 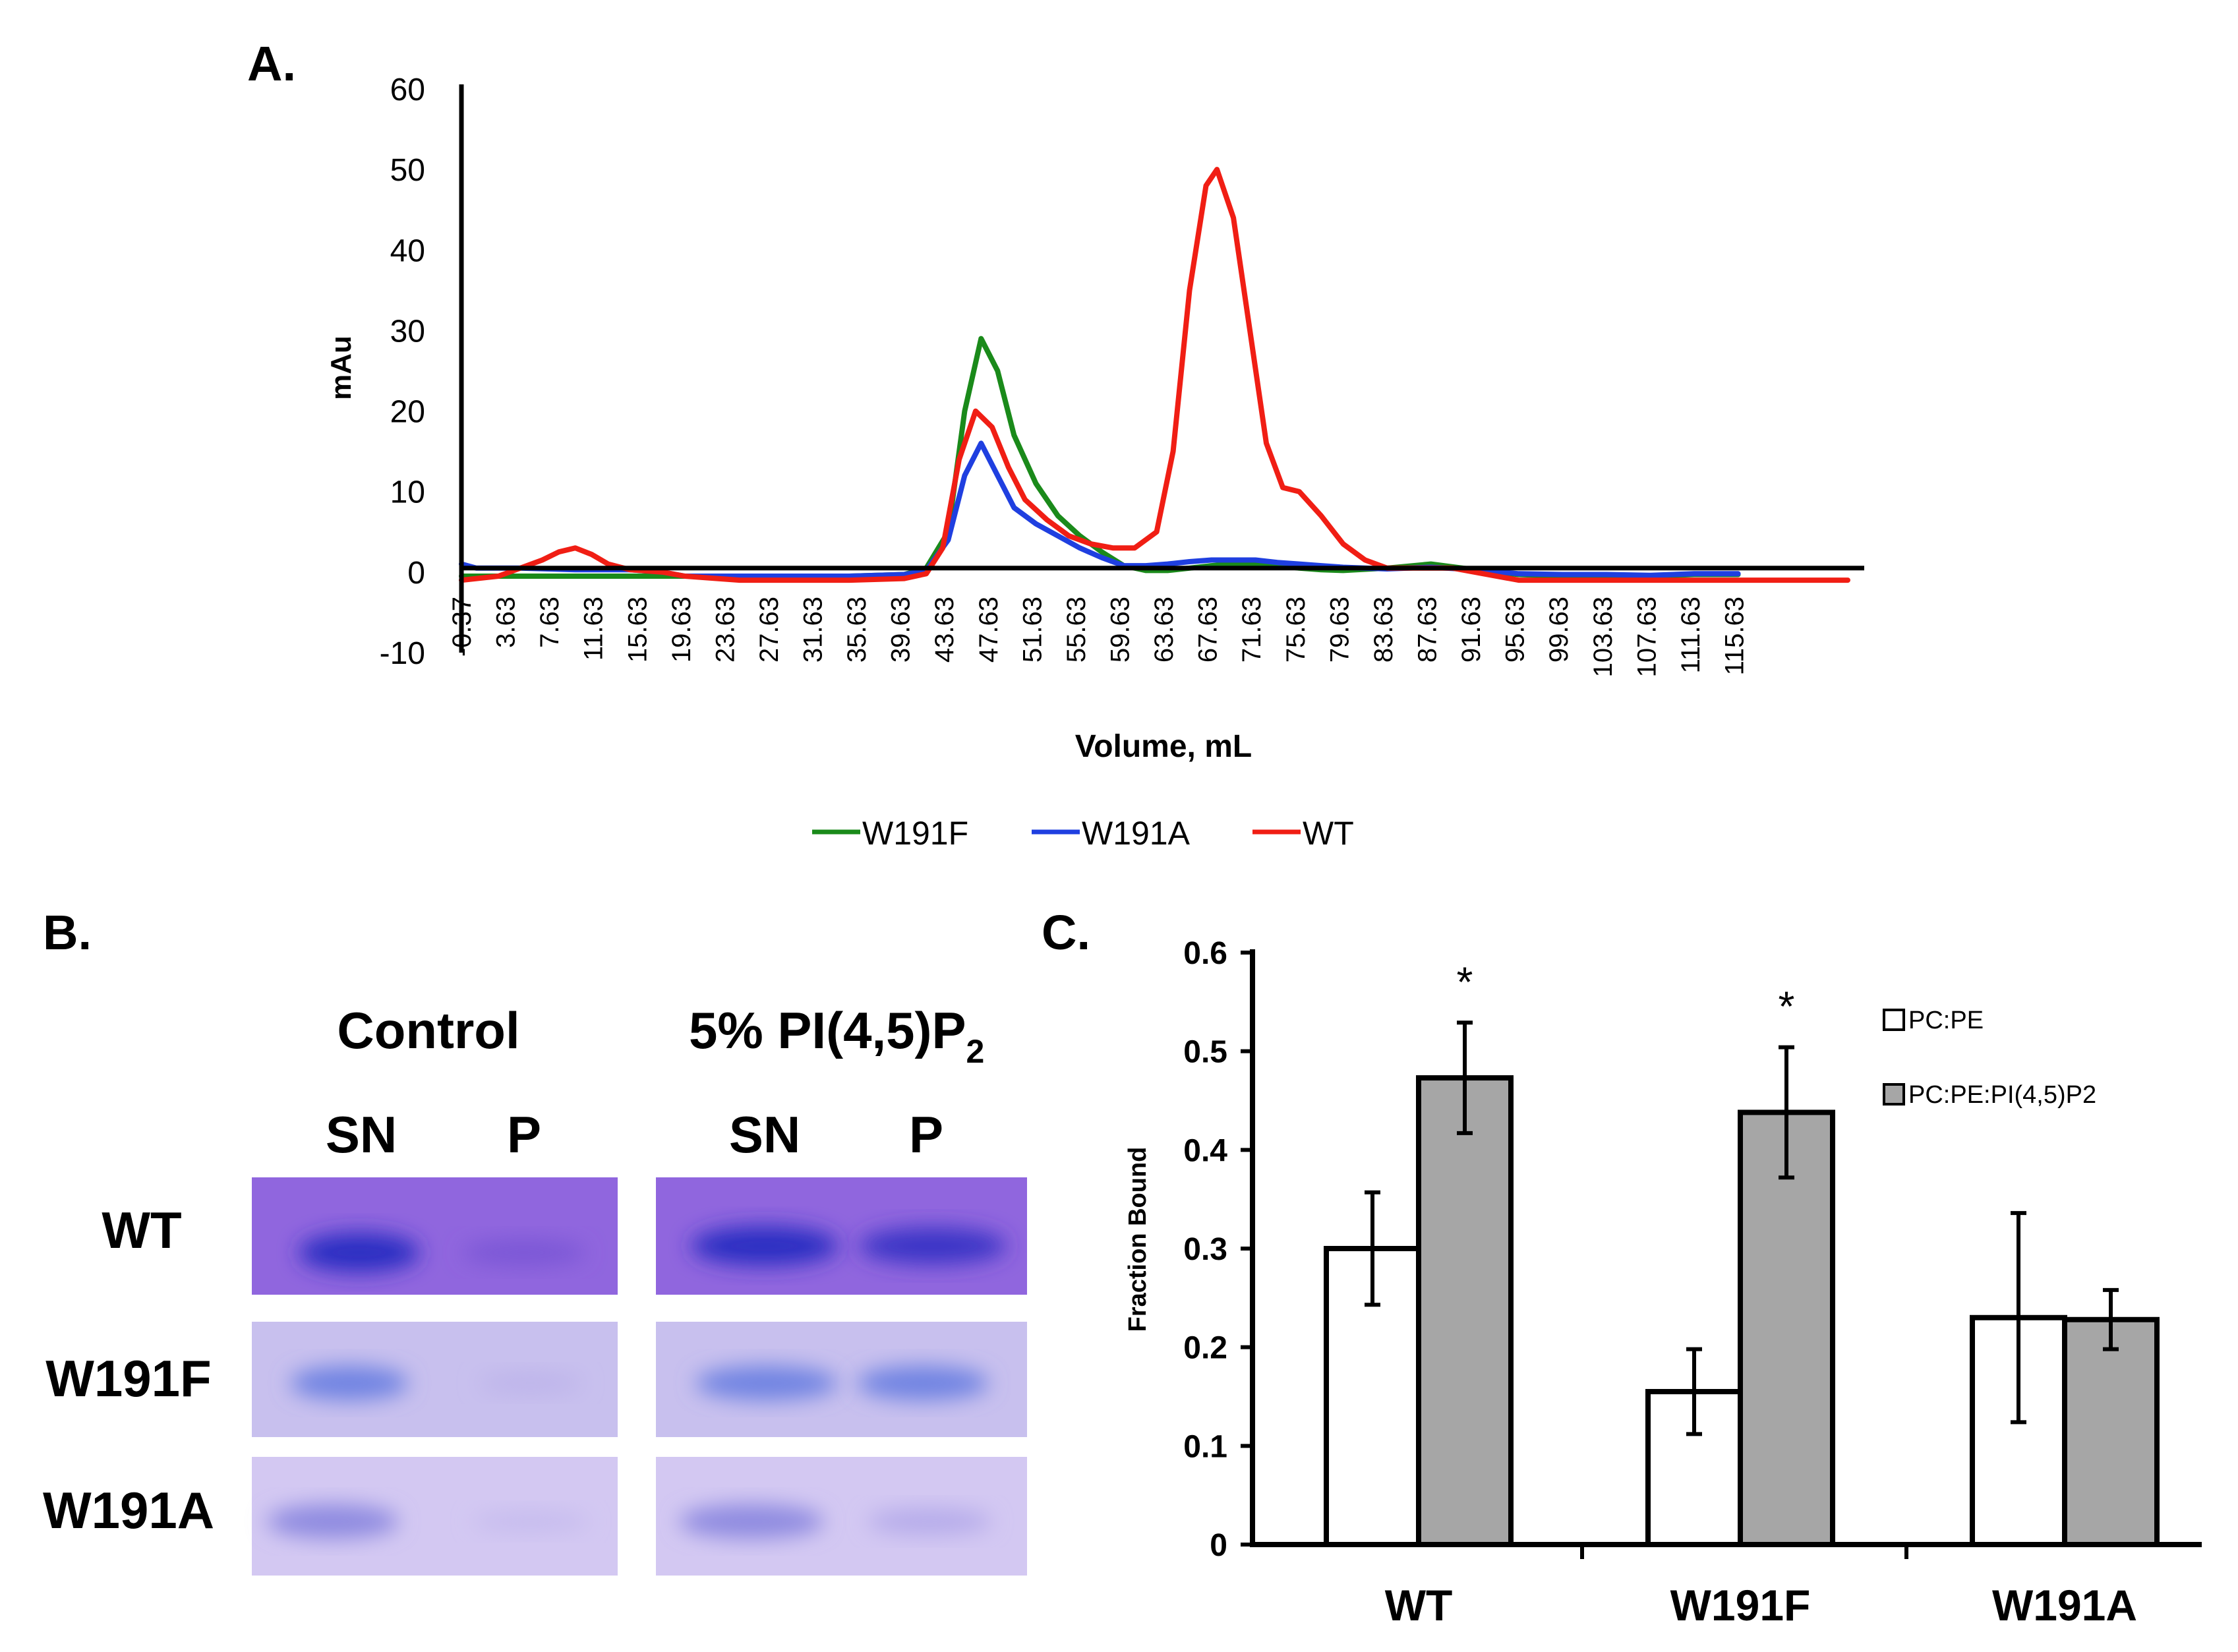 What do you see at coordinates (524, 1135) in the screenshot?
I see `gel-lane-label-control-p: P` at bounding box center [524, 1135].